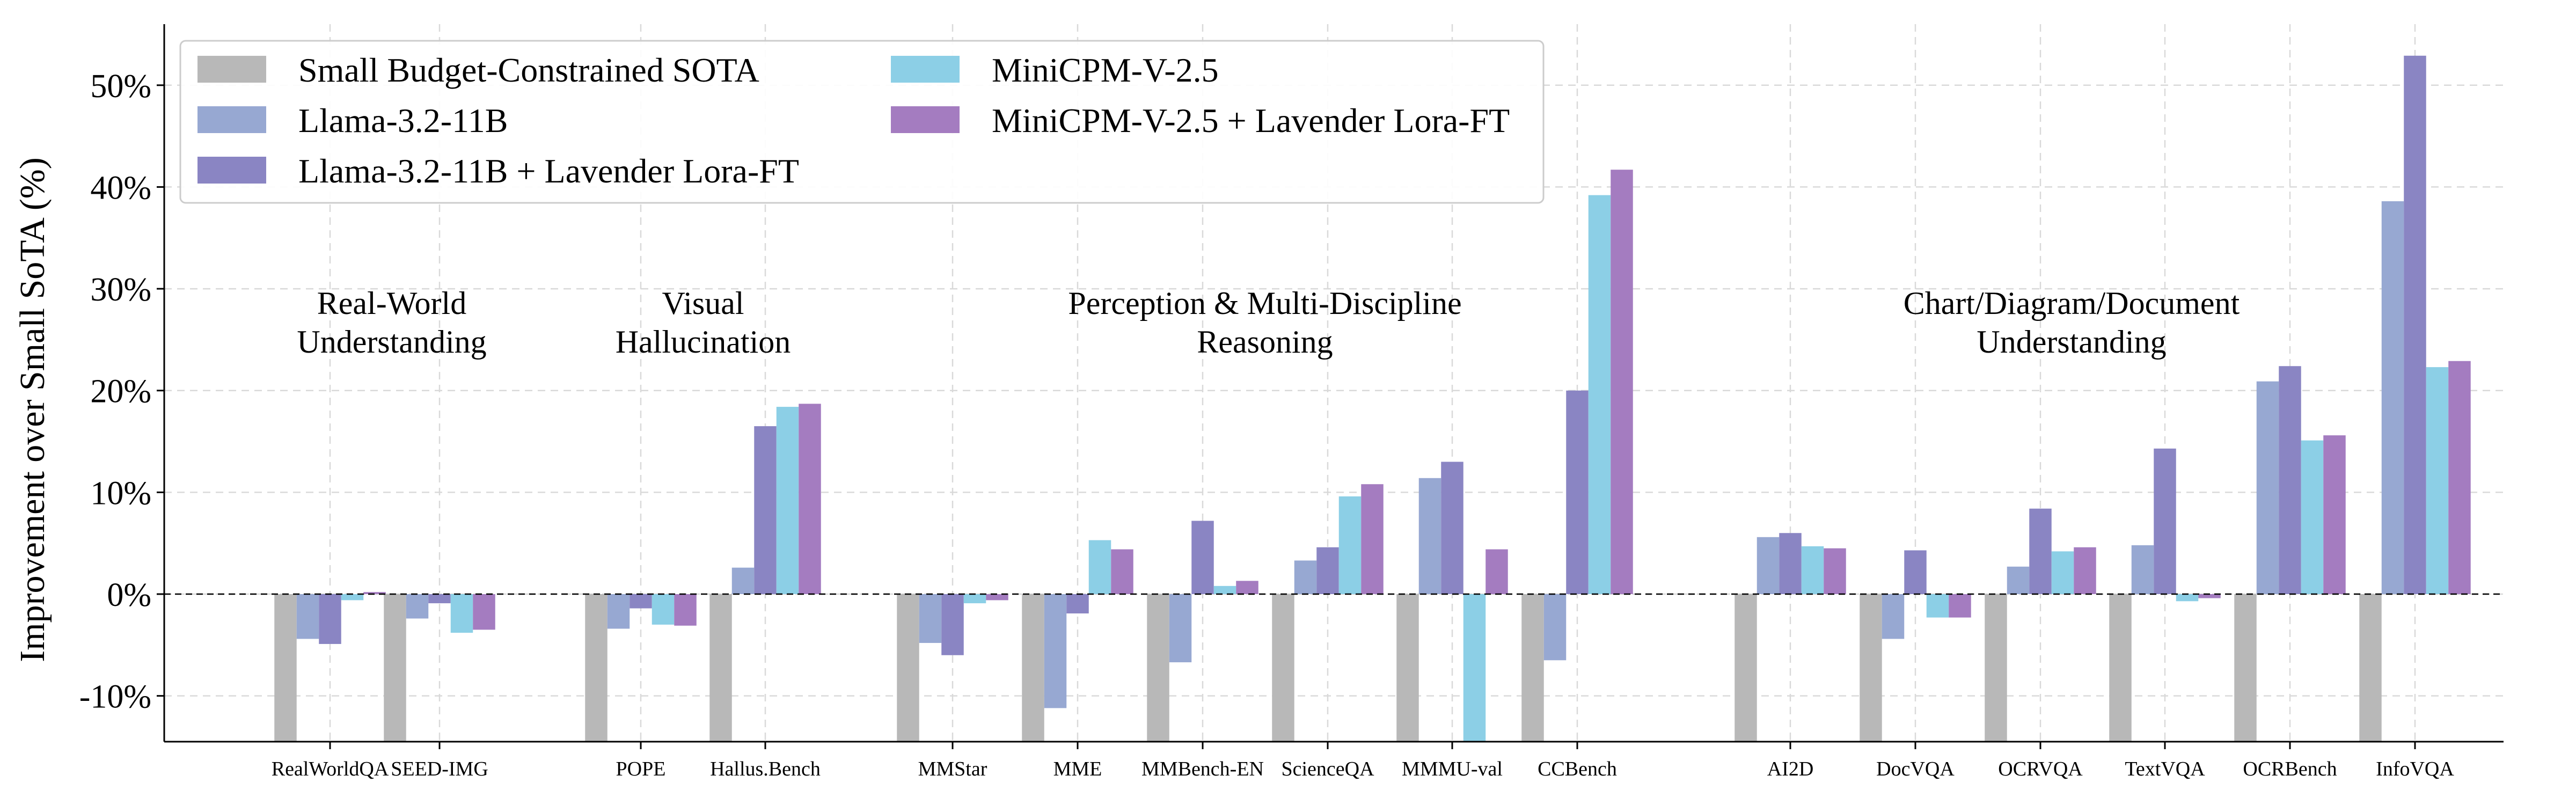 This screenshot has height=805, width=2576. I want to click on x-tick-label: MMBench-EN, so click(1202, 769).